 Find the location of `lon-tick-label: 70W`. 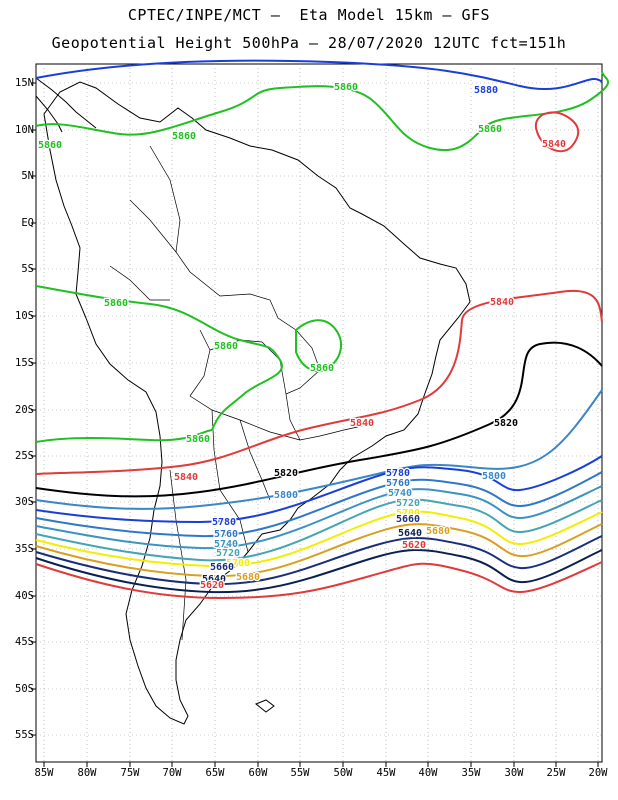

lon-tick-label: 70W is located at coordinates (172, 773).